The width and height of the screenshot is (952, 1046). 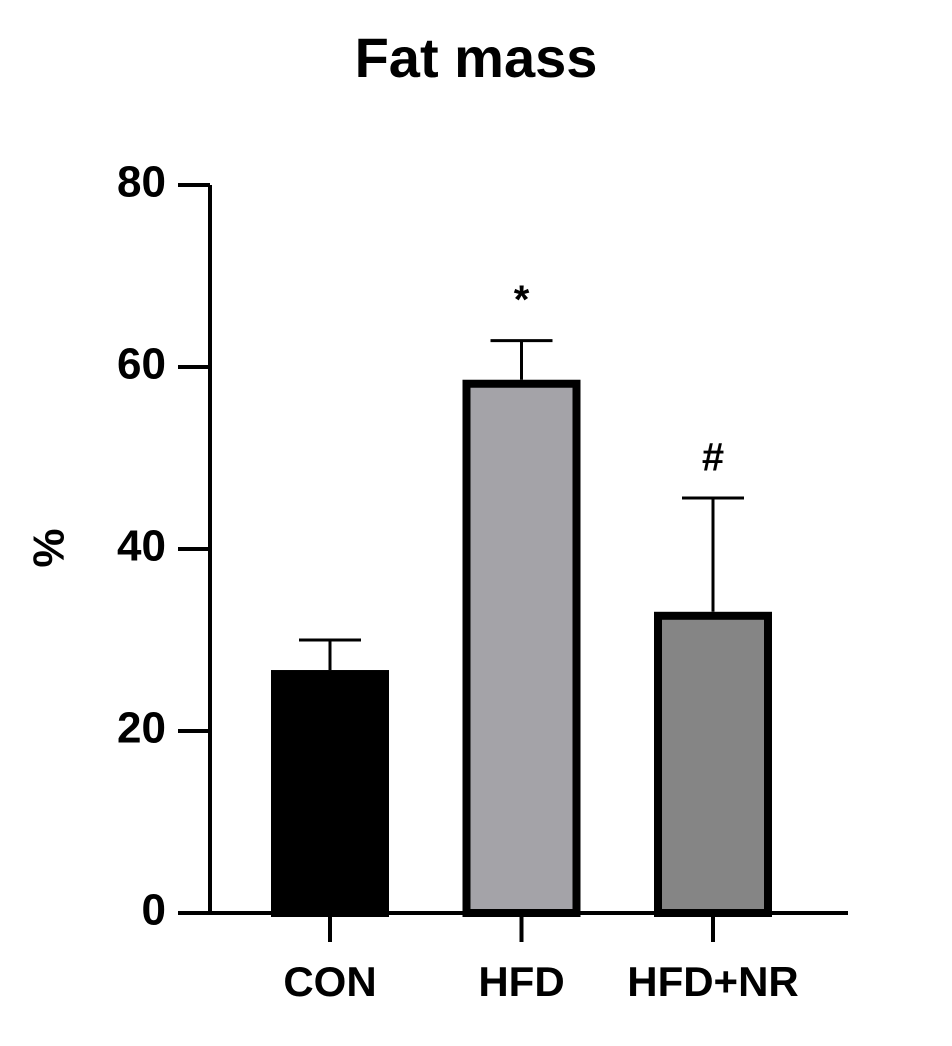 I want to click on x-tick-label: HFD, so click(x=521, y=981).